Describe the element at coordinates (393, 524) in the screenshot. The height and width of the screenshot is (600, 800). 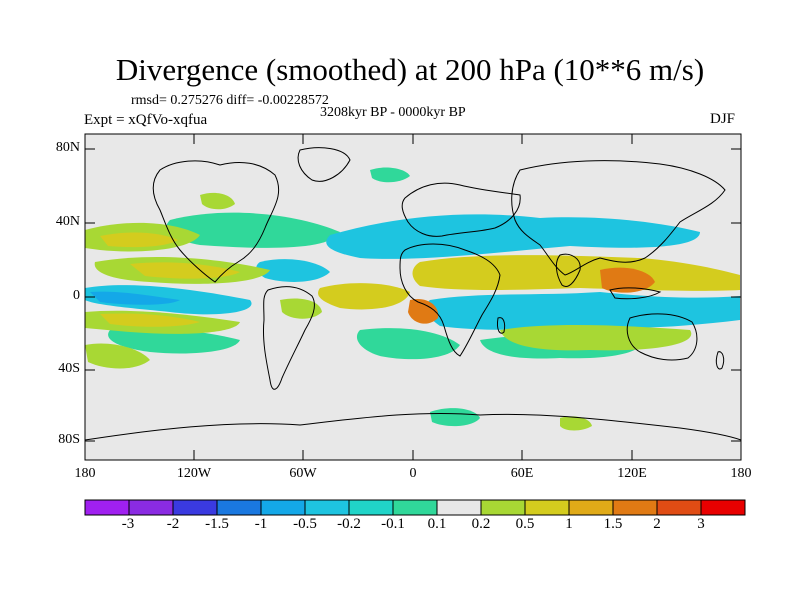
I see `colorbar-label: -0.1` at that location.